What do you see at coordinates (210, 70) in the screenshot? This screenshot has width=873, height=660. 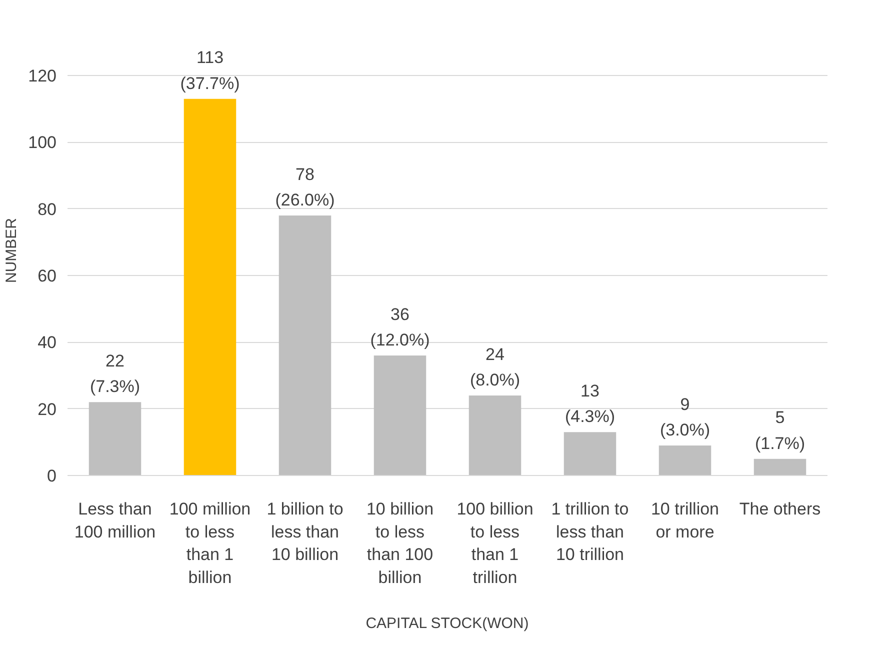 I see `data-label: 113 (37.7%)` at bounding box center [210, 70].